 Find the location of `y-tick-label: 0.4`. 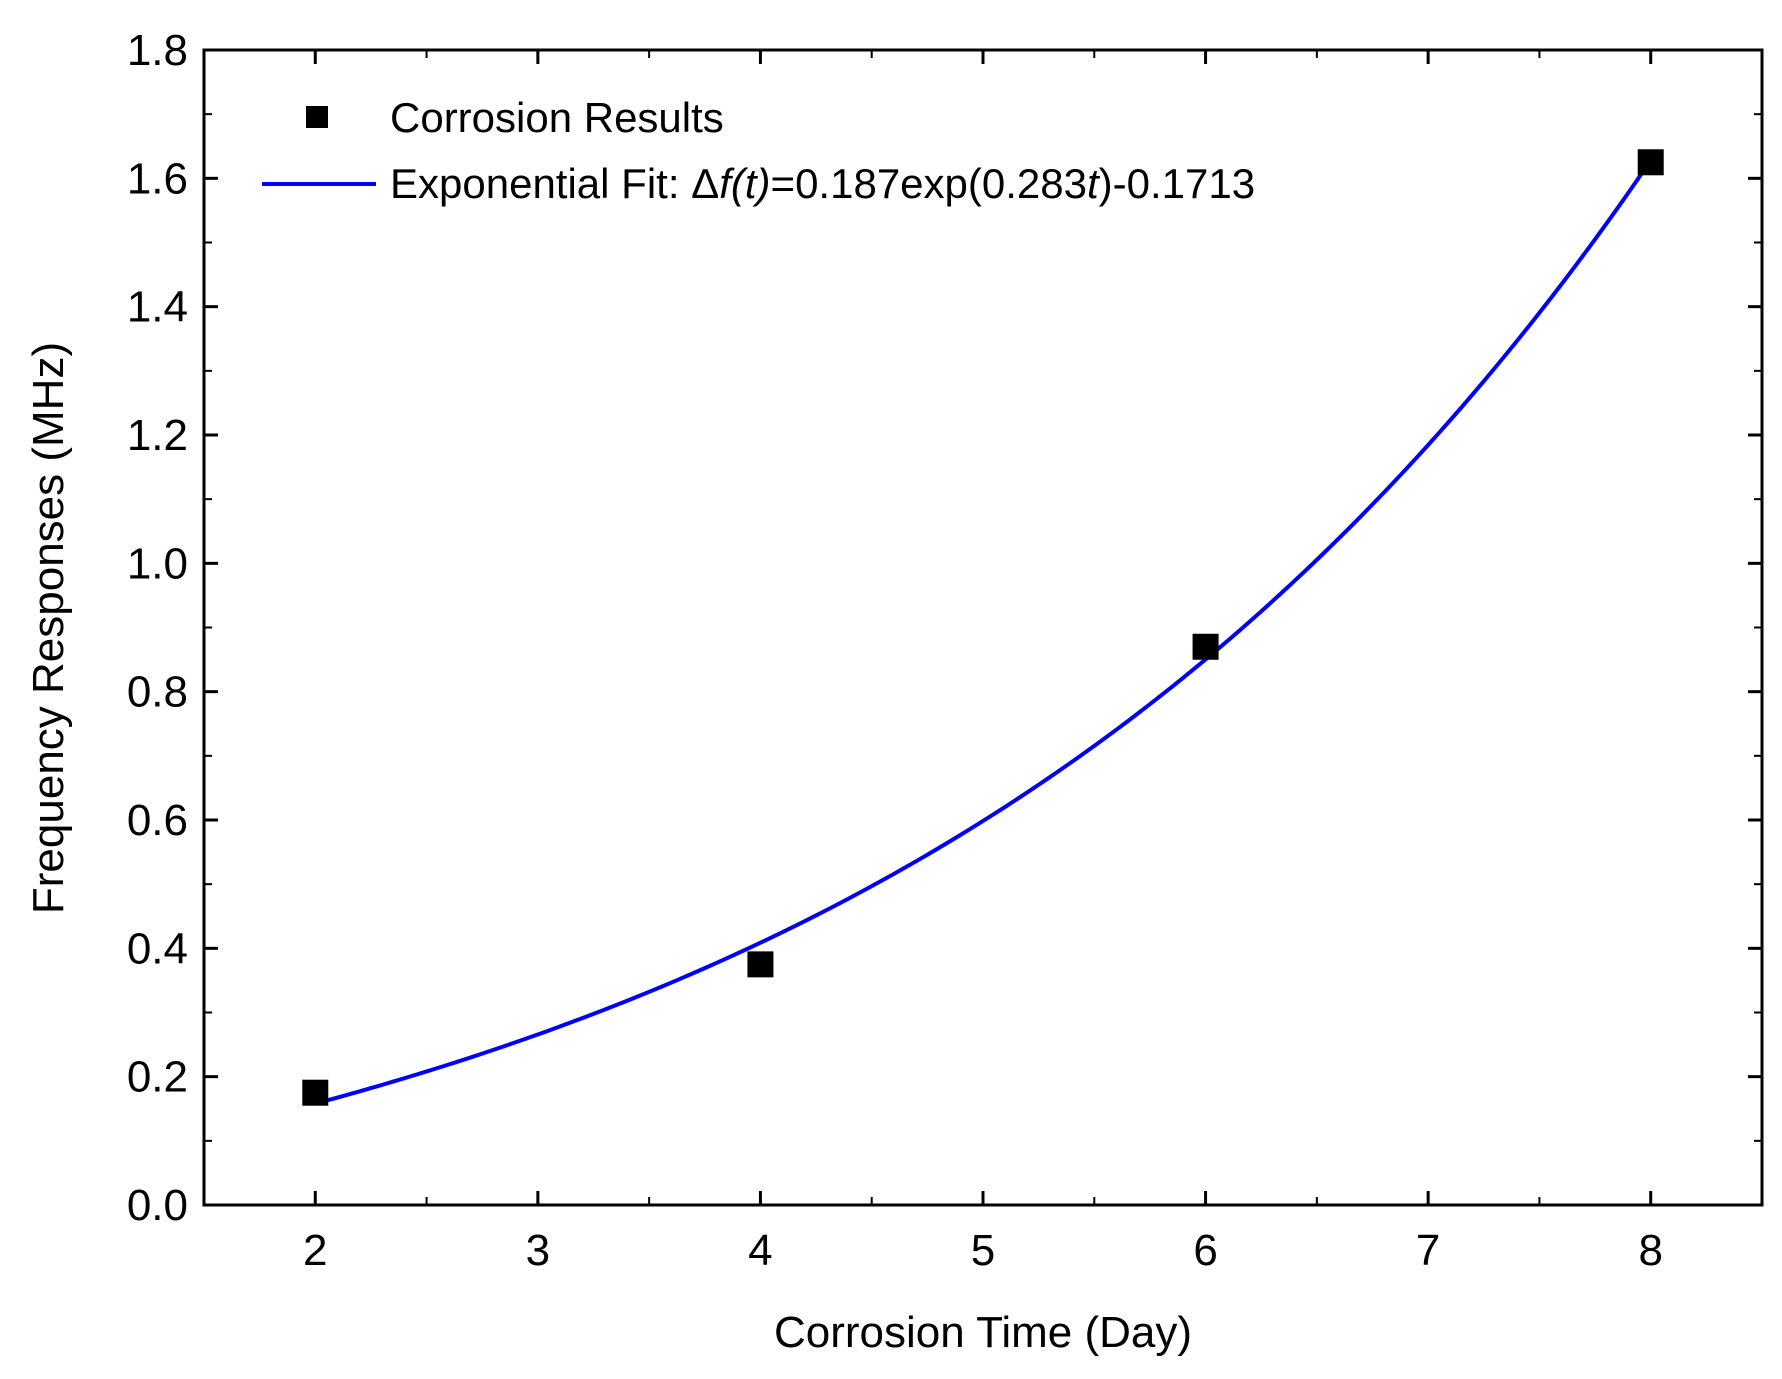

y-tick-label: 0.4 is located at coordinates (157, 948).